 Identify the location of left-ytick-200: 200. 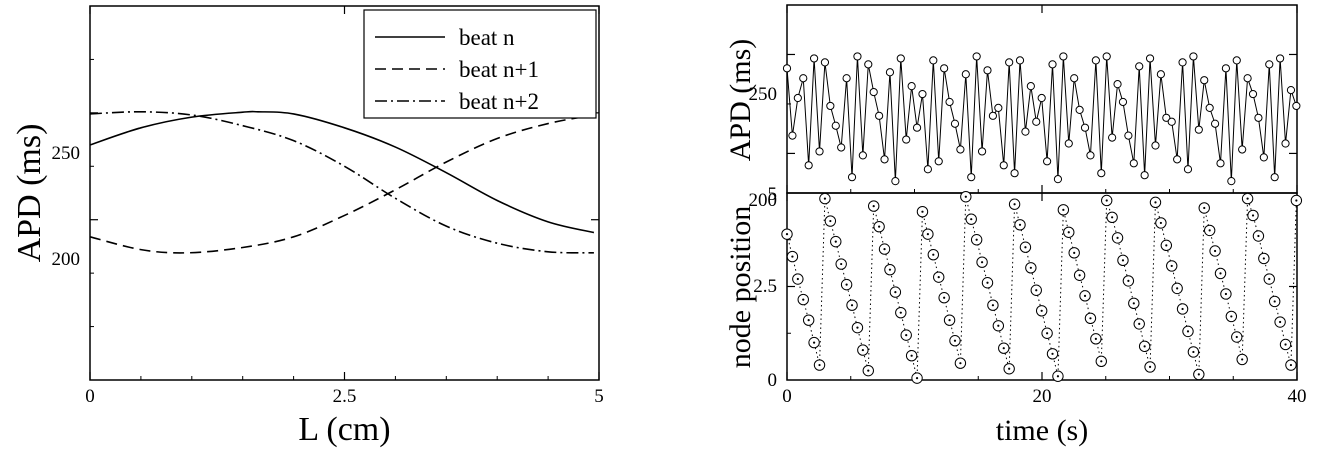
(66, 259).